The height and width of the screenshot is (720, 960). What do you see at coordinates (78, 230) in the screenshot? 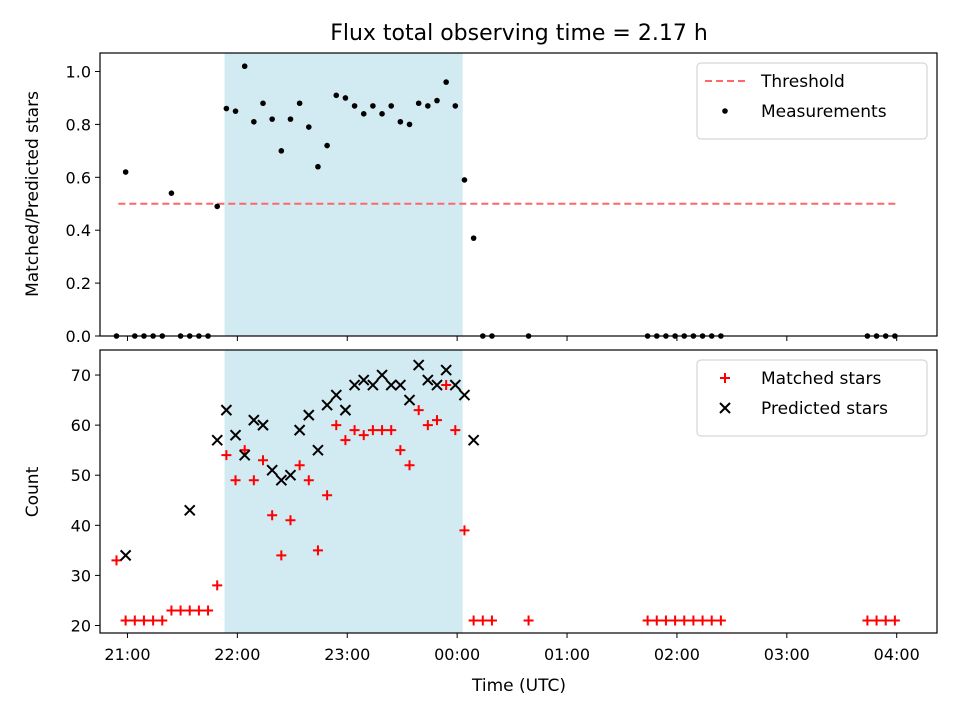
I see `top-y-tick-label: 0.4` at bounding box center [78, 230].